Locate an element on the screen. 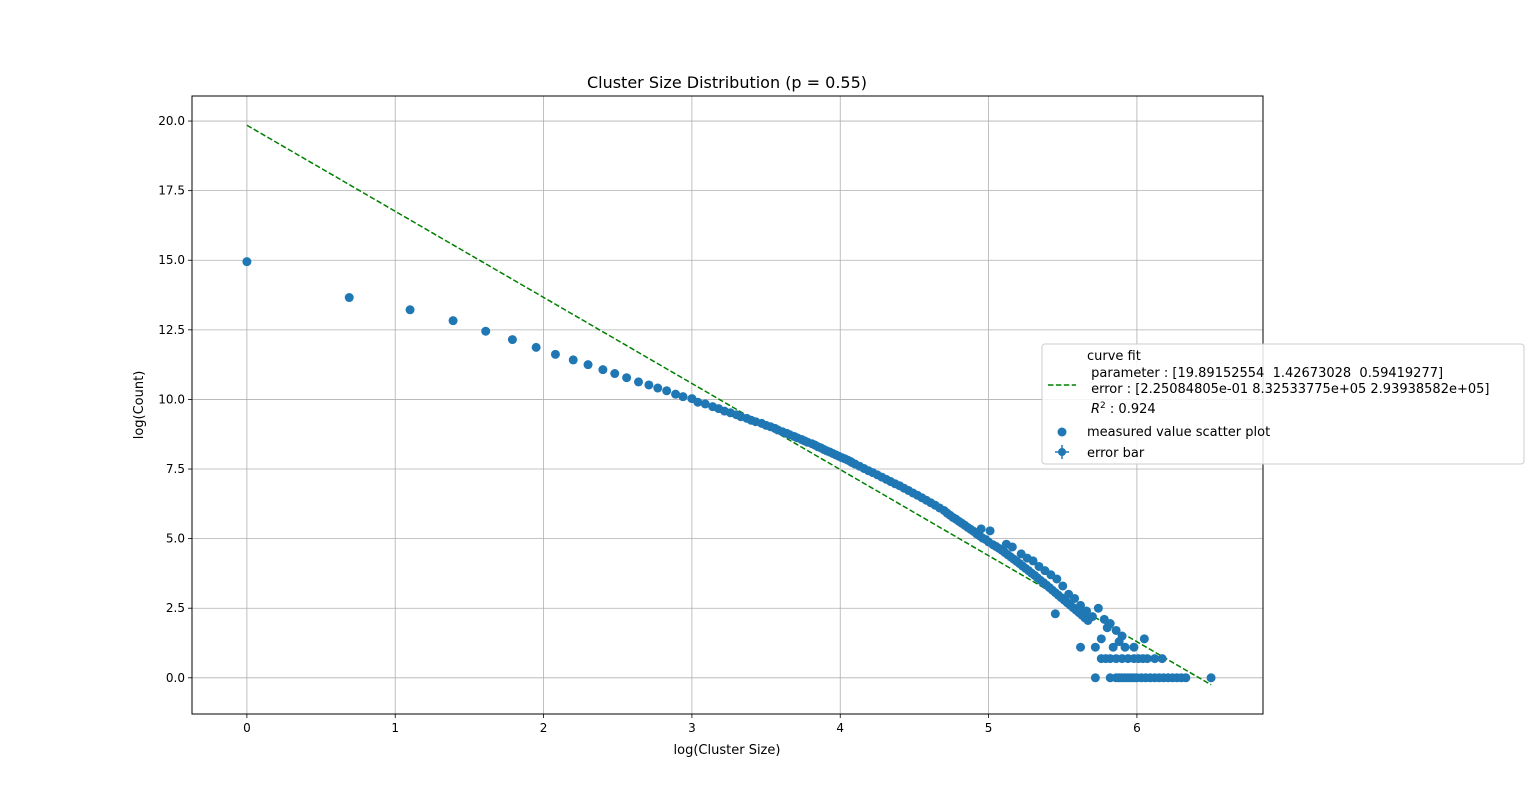  legend-errorbar-swatch is located at coordinates (1062, 452).